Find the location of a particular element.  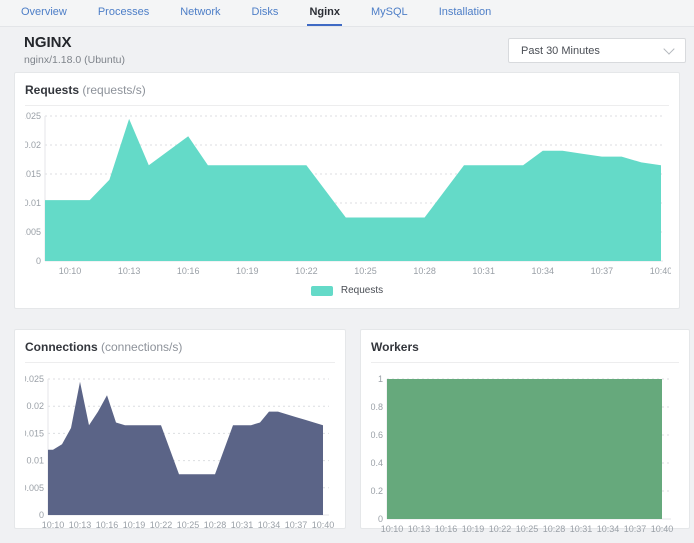

connections-card-unit: (connections/s) is located at coordinates (142, 347).